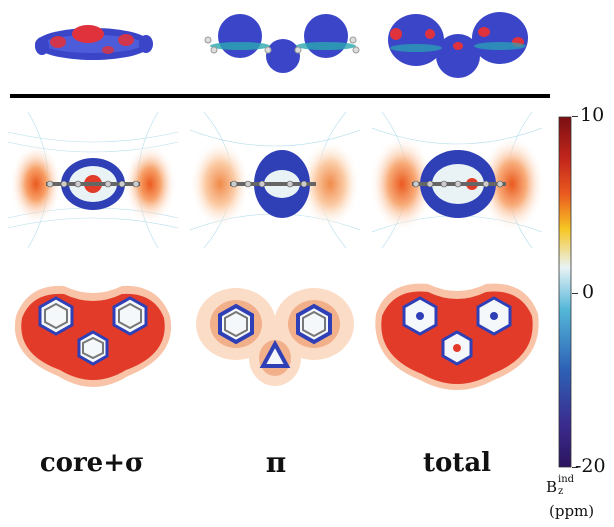 This screenshot has width=614, height=527. Describe the element at coordinates (575, 467) in the screenshot. I see `colorbar-tick-min` at that location.